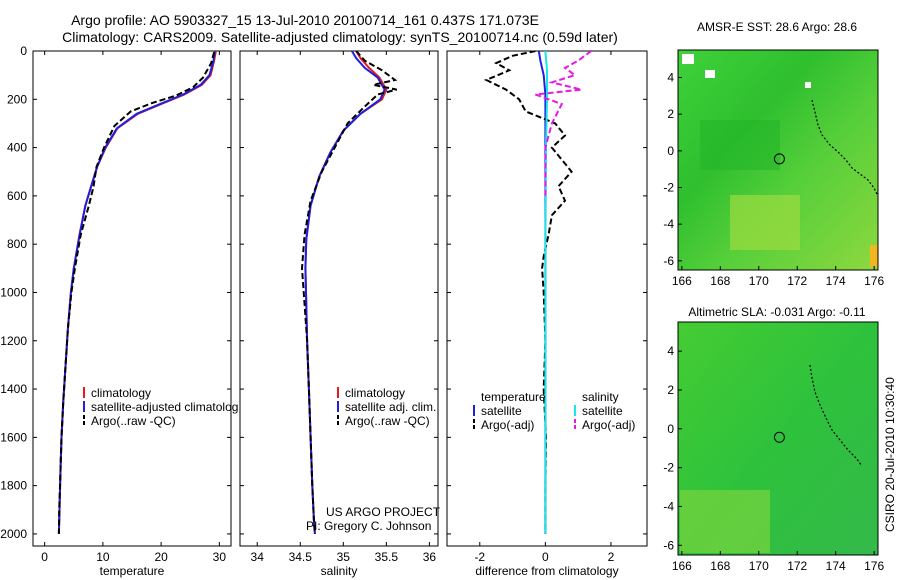 The image size is (900, 580). I want to click on csiro-timestamp: CSIRO 20-Jul-2010 10:30:40, so click(890, 454).